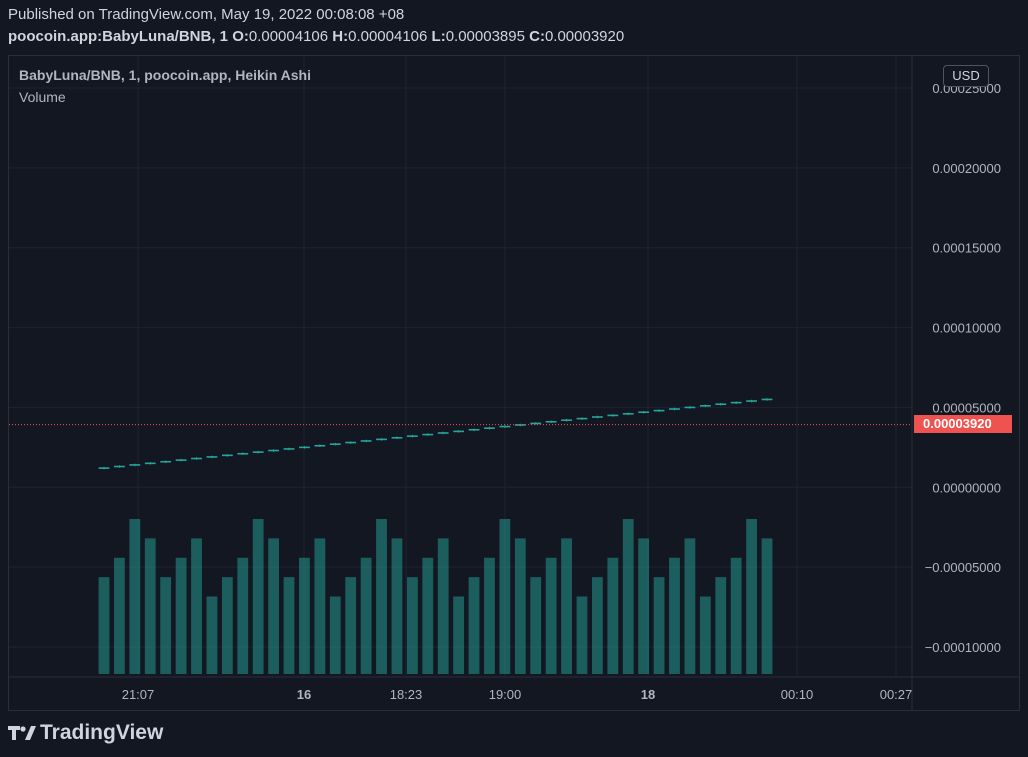  I want to click on y-tick-label: 0.00010000, so click(966, 328).